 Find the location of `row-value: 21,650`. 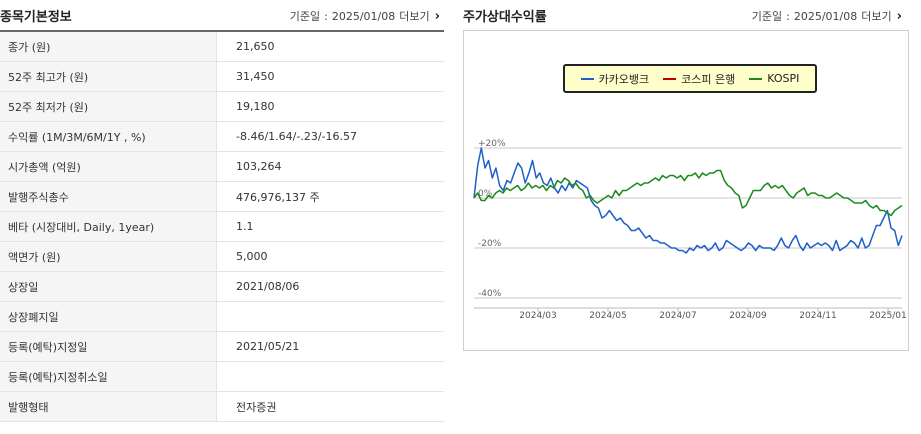

row-value: 21,650 is located at coordinates (255, 46).